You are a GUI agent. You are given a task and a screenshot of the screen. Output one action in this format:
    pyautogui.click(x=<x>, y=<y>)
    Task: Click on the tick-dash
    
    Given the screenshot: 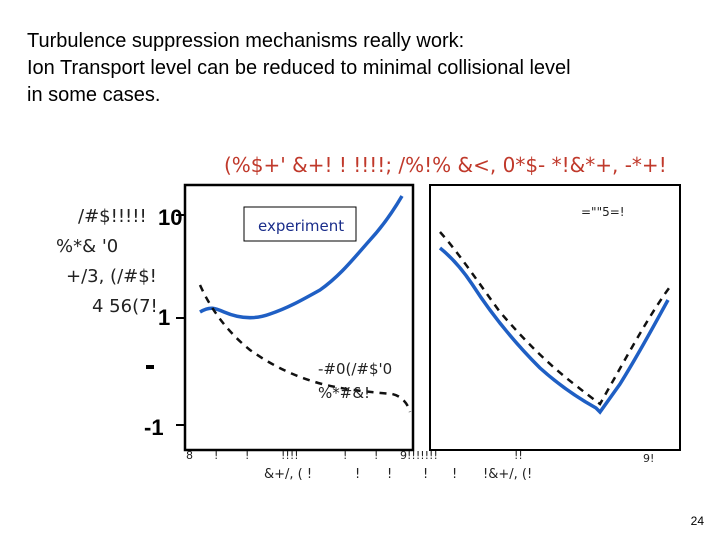 What is the action you would take?
    pyautogui.click(x=150, y=367)
    